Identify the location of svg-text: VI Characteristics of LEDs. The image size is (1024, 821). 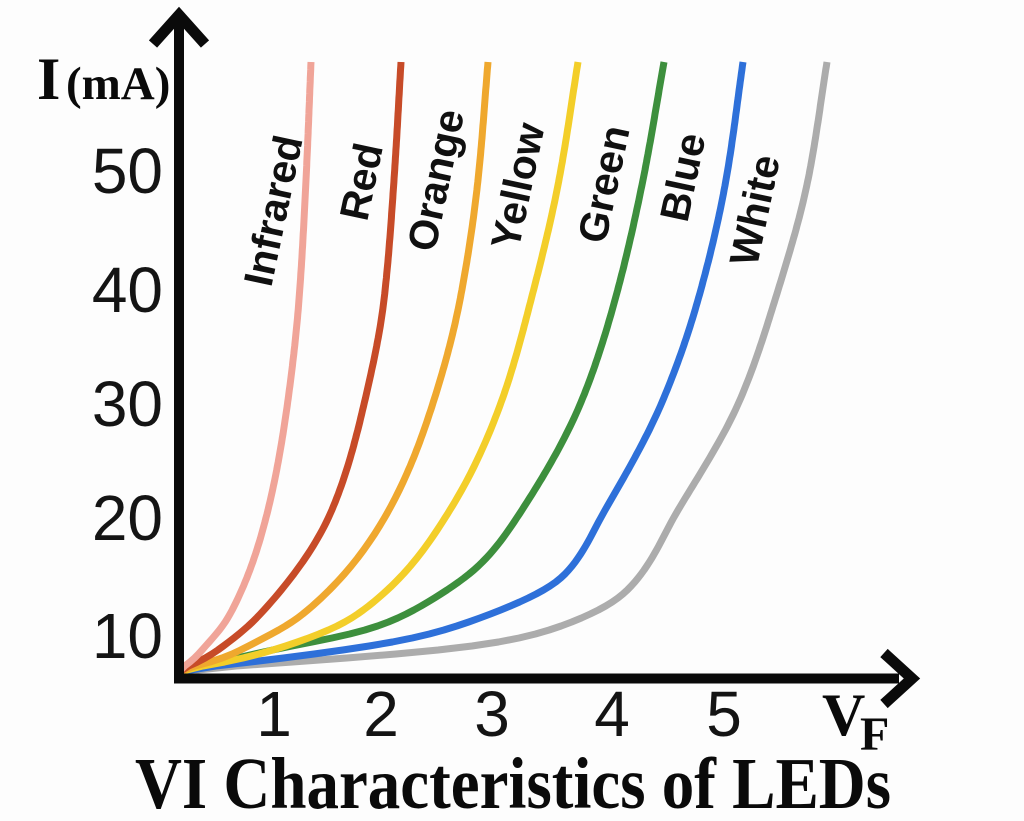
(513, 782).